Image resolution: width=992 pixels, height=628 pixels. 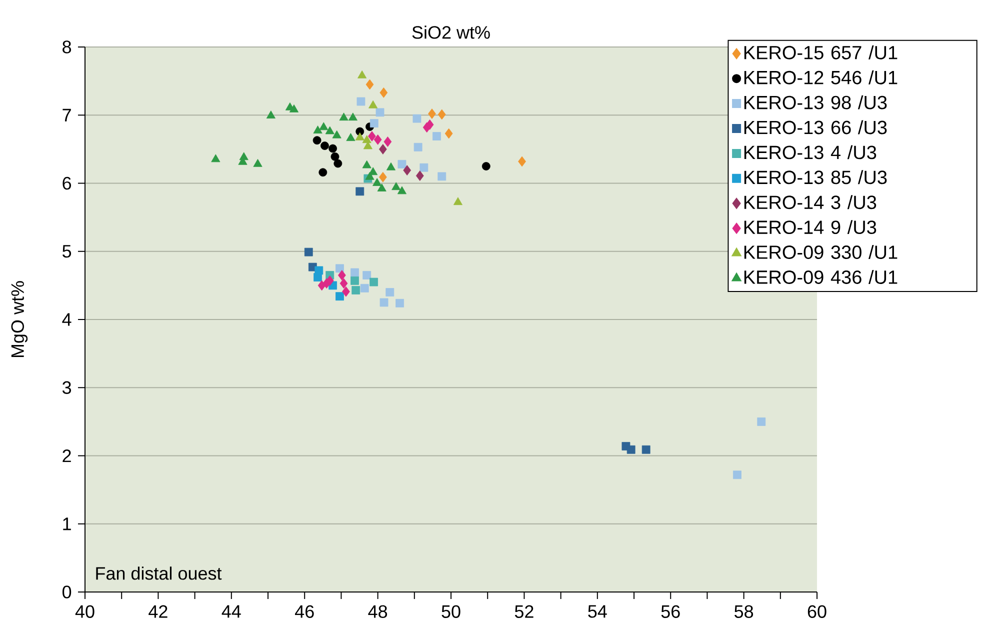 I want to click on legend-label: KERO-15 657 /U1, so click(x=821, y=52).